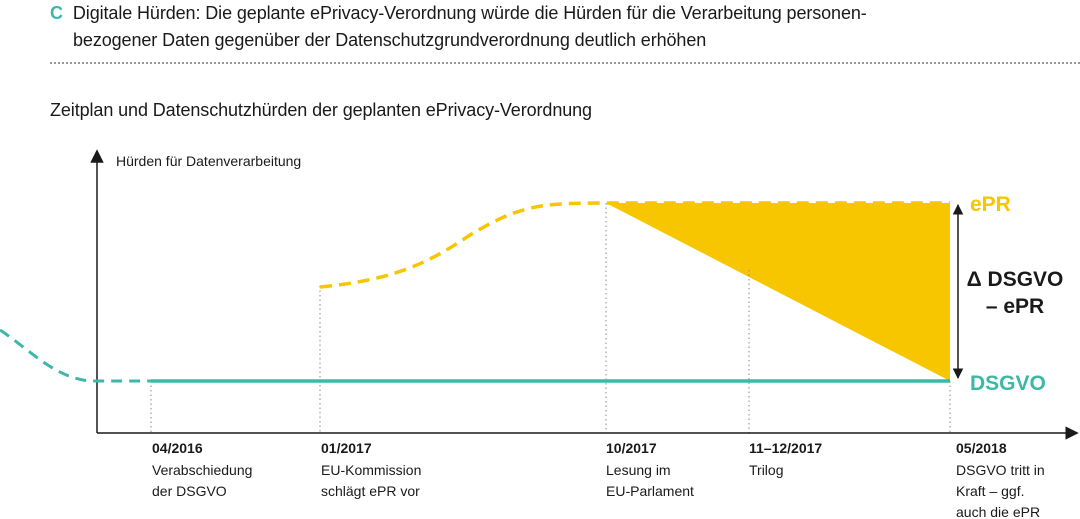 The height and width of the screenshot is (519, 1080). I want to click on milestone-desc-line: Kraft – ggf., so click(990, 491).